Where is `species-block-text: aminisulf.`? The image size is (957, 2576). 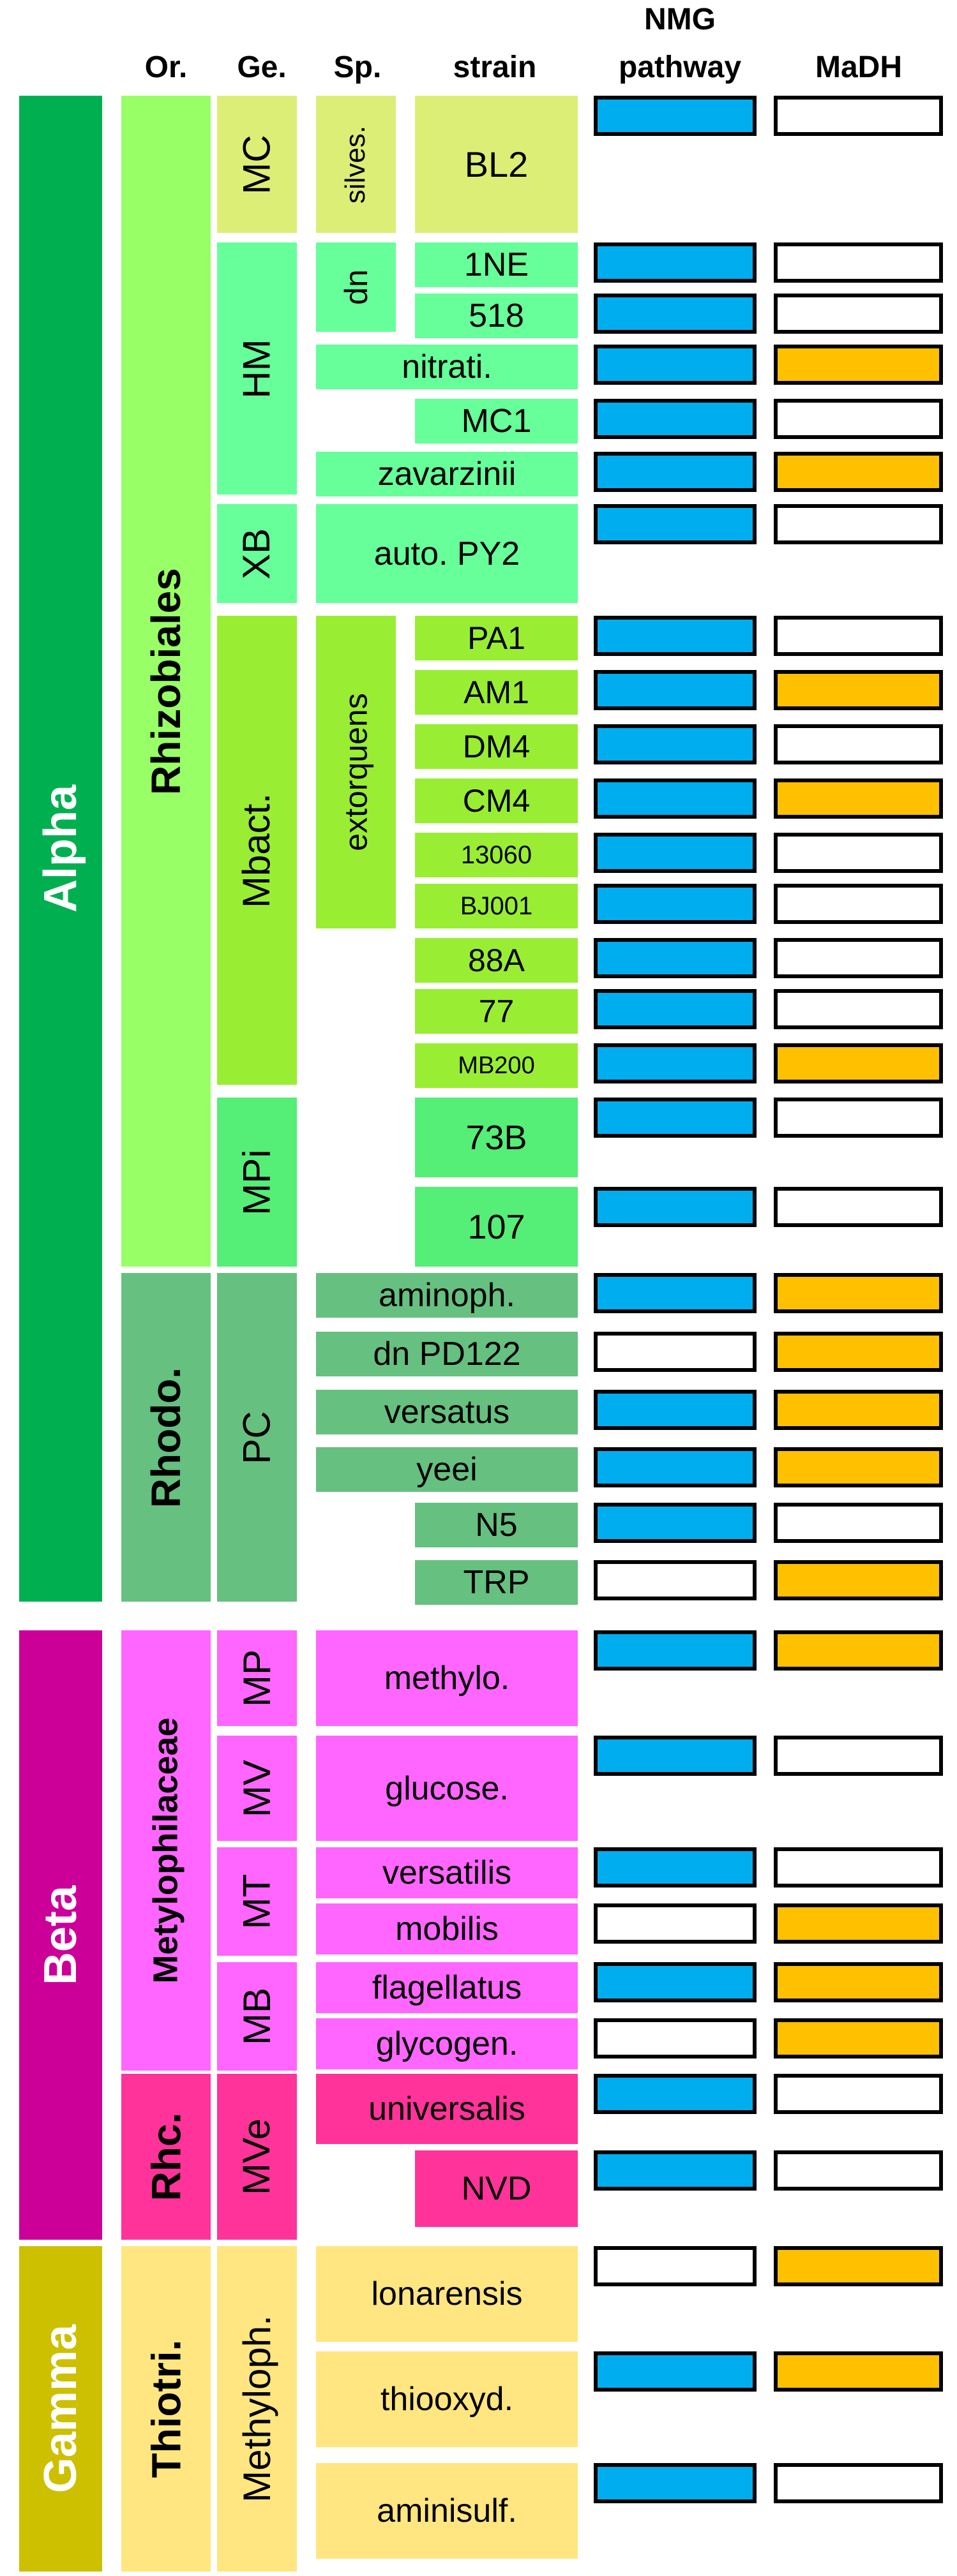
species-block-text: aminisulf. is located at coordinates (447, 2510).